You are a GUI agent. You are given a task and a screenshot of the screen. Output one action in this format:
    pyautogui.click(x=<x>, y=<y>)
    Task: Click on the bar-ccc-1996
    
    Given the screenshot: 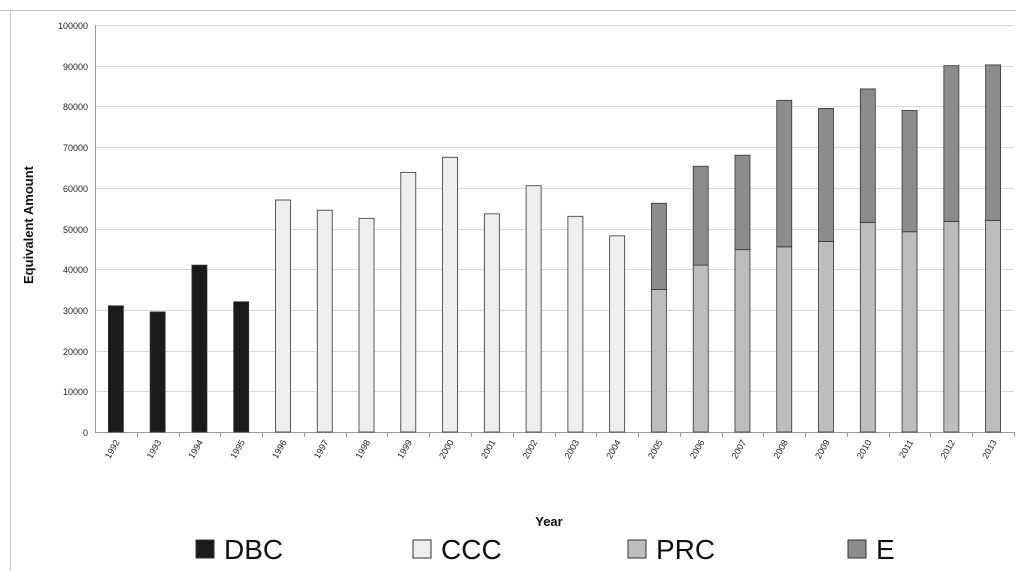 What is the action you would take?
    pyautogui.click(x=283, y=316)
    